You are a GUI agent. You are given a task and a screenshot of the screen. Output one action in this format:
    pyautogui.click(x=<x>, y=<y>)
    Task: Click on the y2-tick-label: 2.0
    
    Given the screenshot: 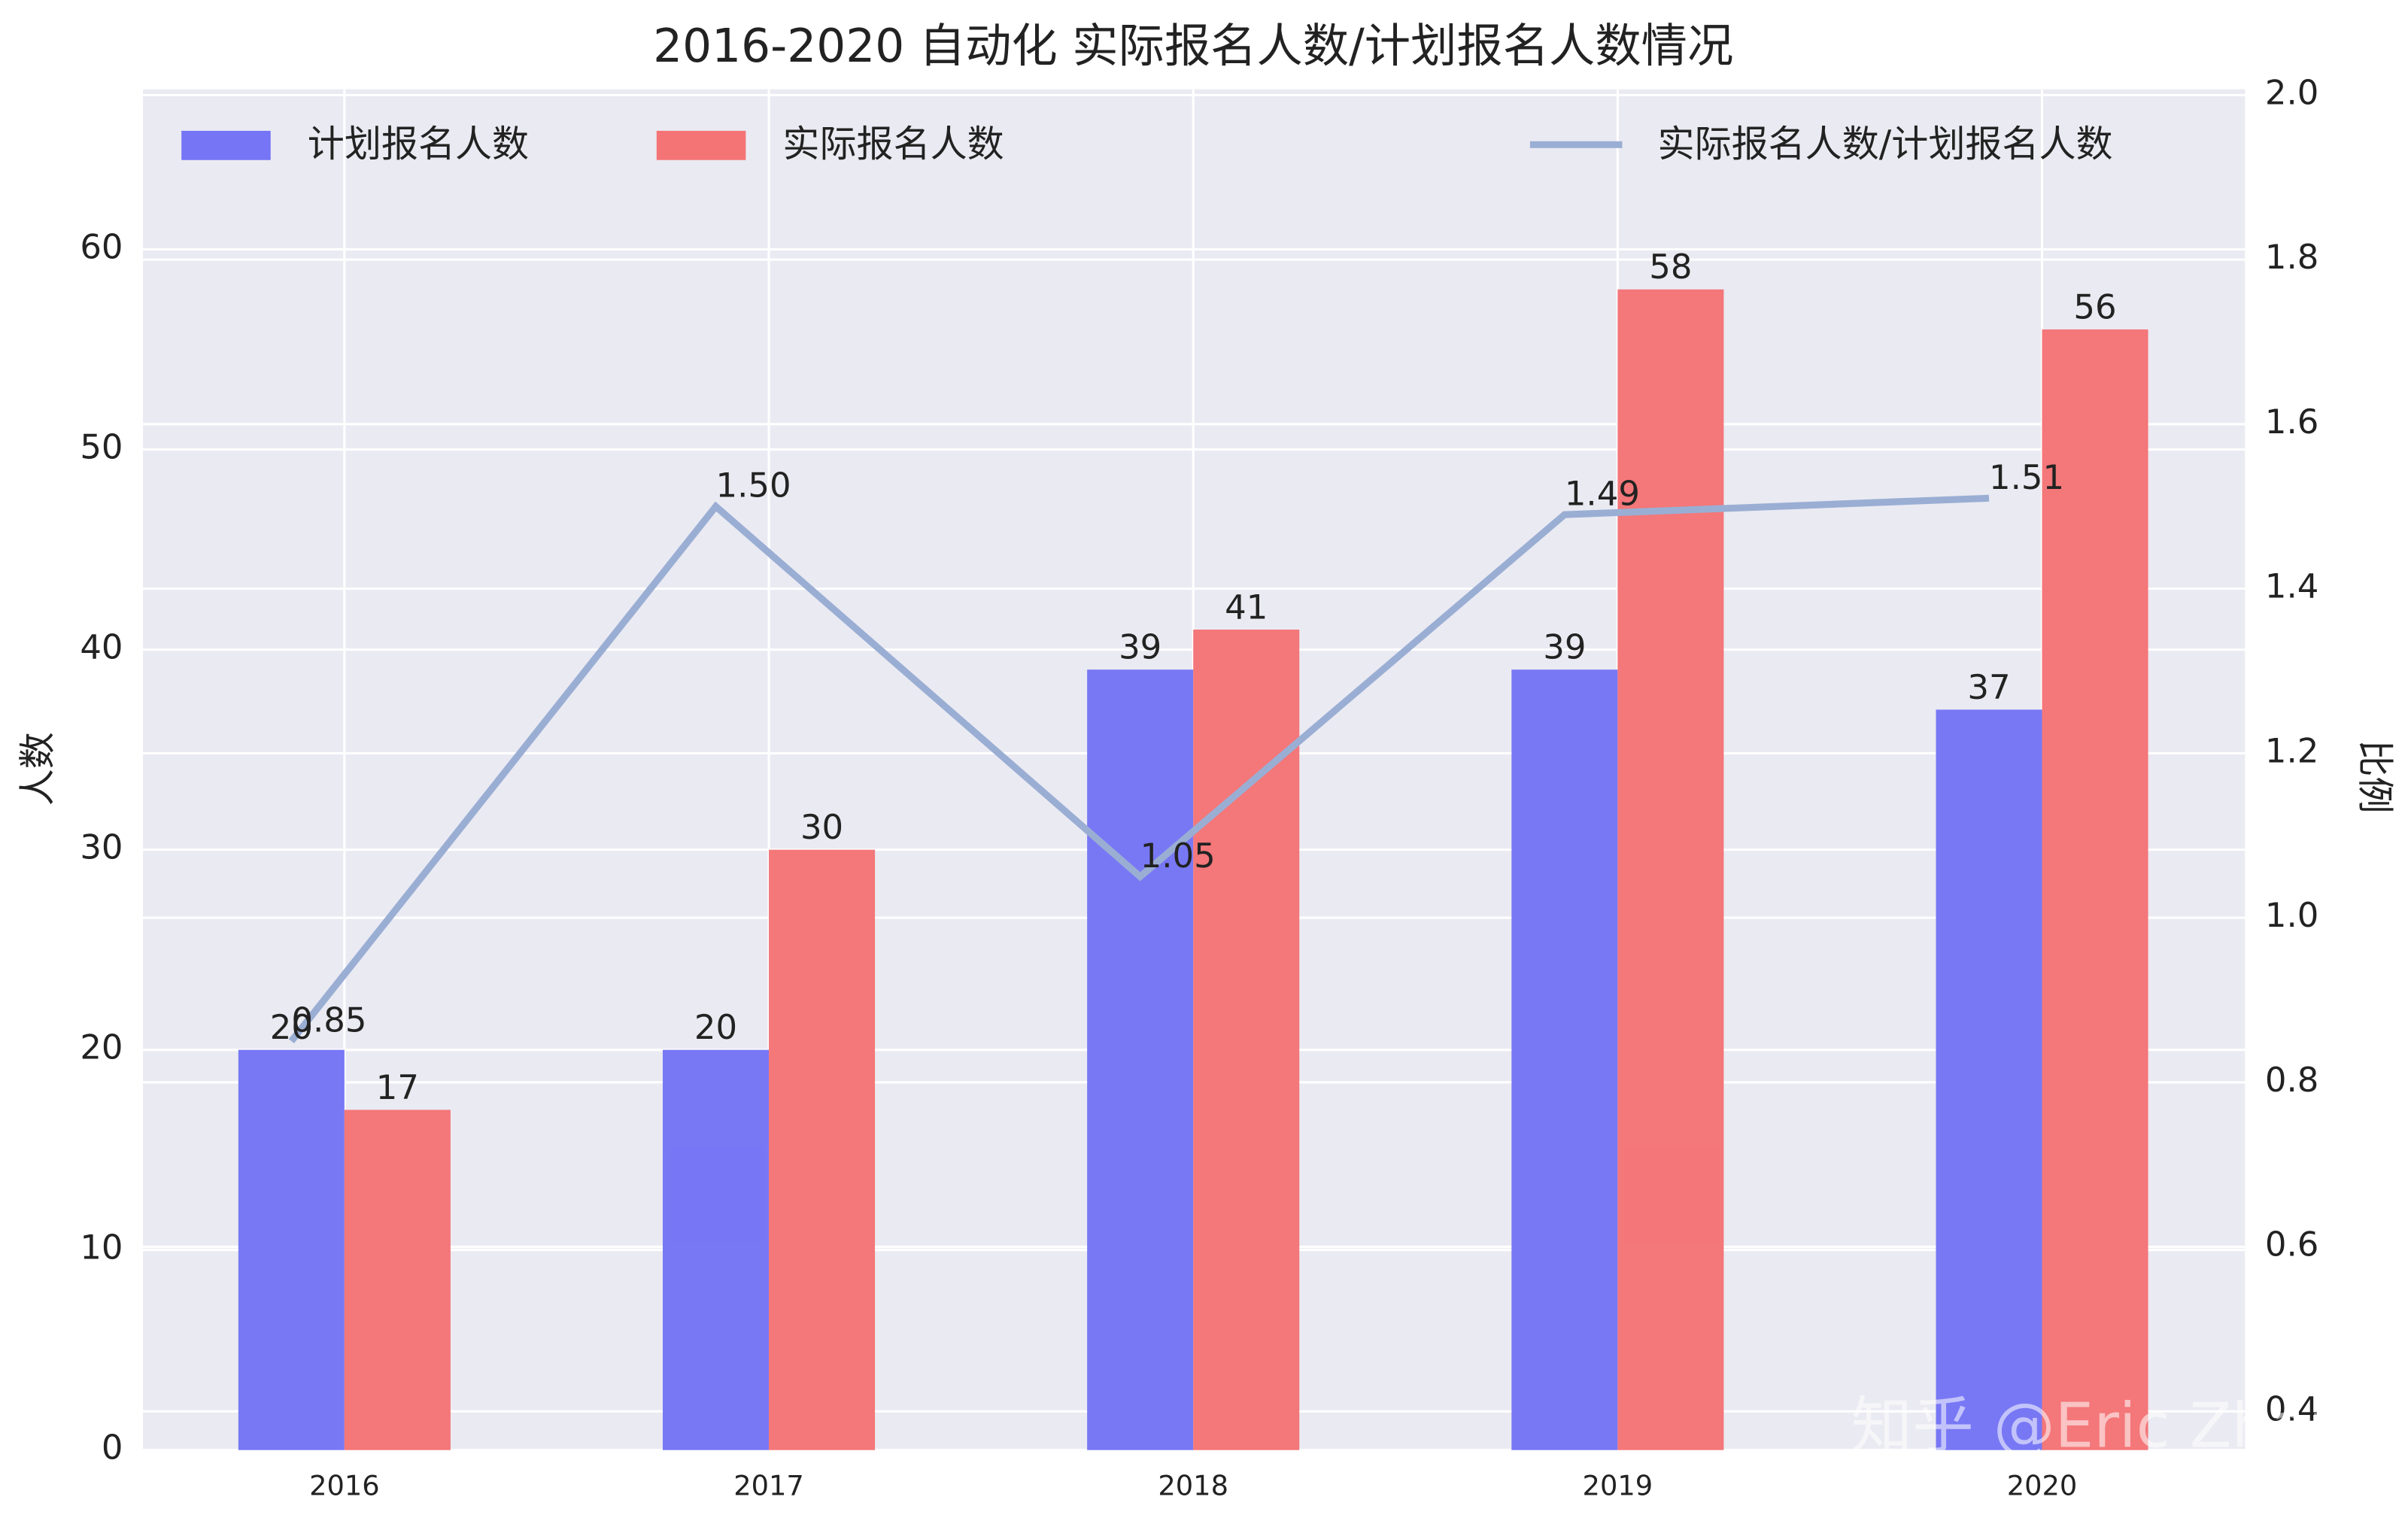 What is the action you would take?
    pyautogui.click(x=2292, y=92)
    